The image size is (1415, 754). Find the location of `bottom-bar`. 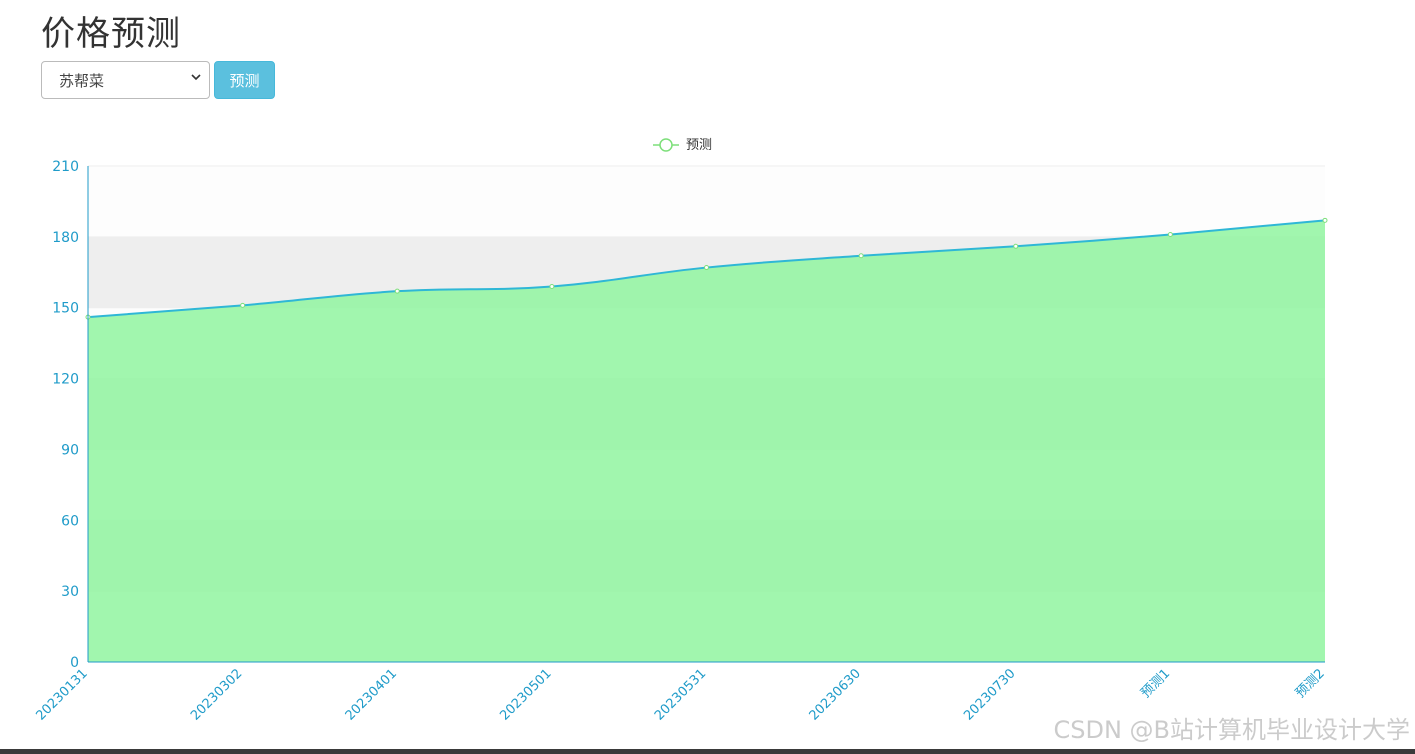

bottom-bar is located at coordinates (707, 751).